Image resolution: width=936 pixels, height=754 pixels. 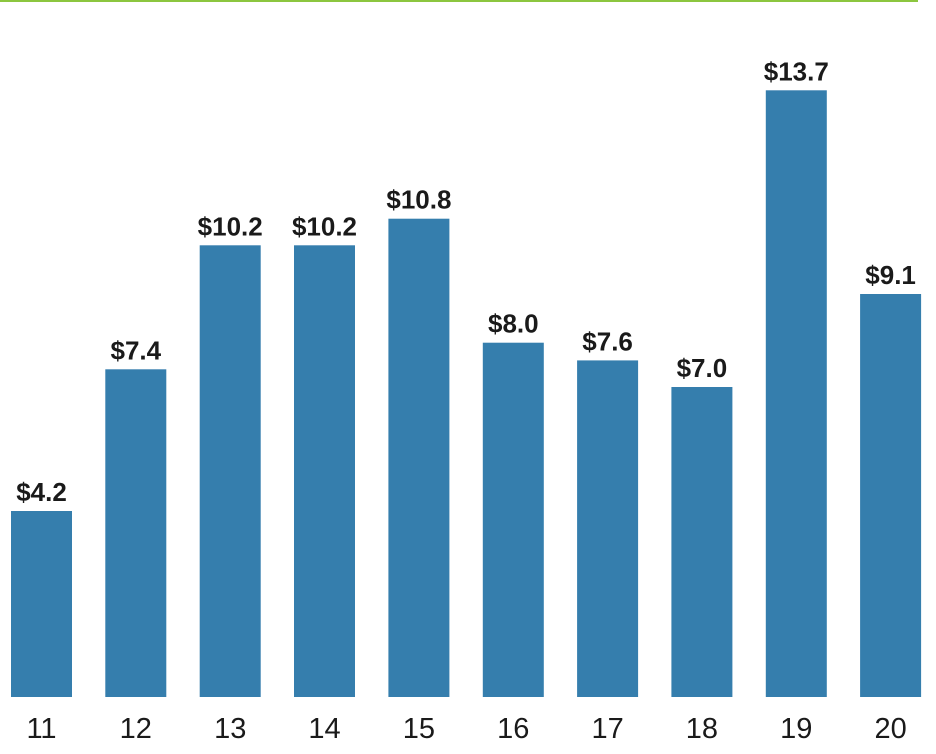 I want to click on value-label-16: $8.0, so click(x=513, y=324).